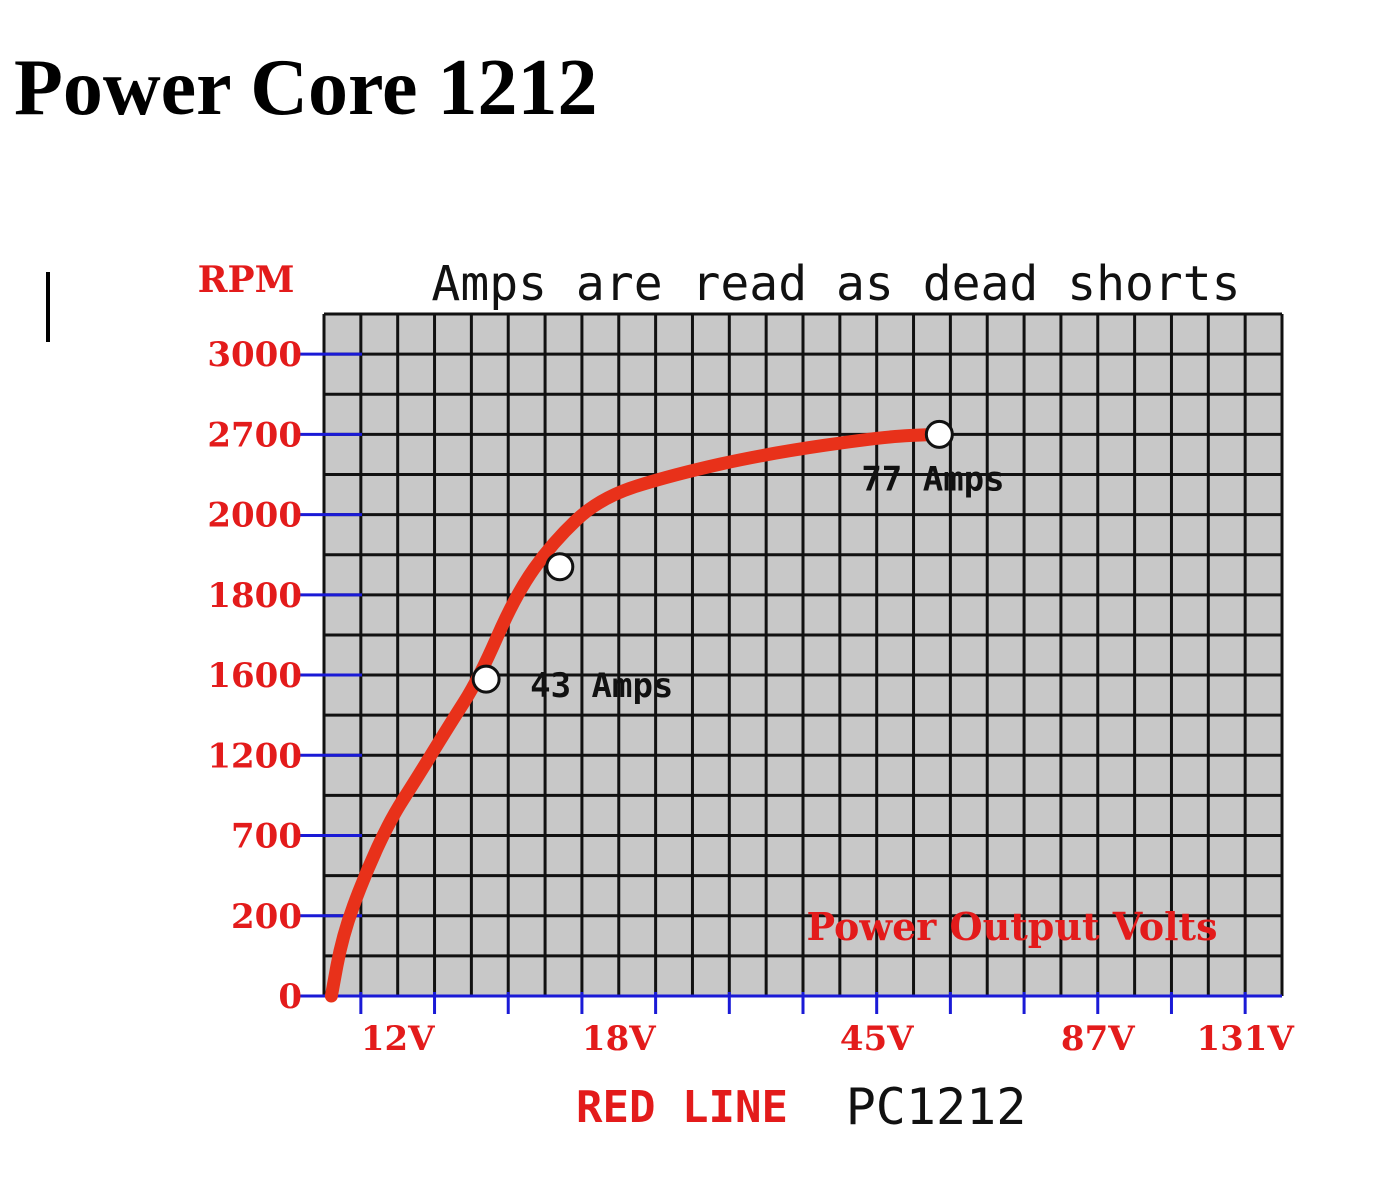 The width and height of the screenshot is (1376, 1193). Describe the element at coordinates (1245, 1039) in the screenshot. I see `x-tick-label: 131V` at that location.